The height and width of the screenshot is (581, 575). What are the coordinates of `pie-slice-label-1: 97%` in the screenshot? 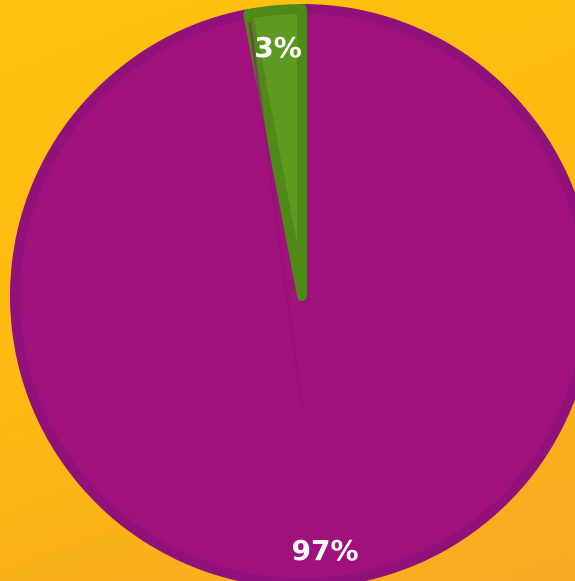 It's located at (324, 550).